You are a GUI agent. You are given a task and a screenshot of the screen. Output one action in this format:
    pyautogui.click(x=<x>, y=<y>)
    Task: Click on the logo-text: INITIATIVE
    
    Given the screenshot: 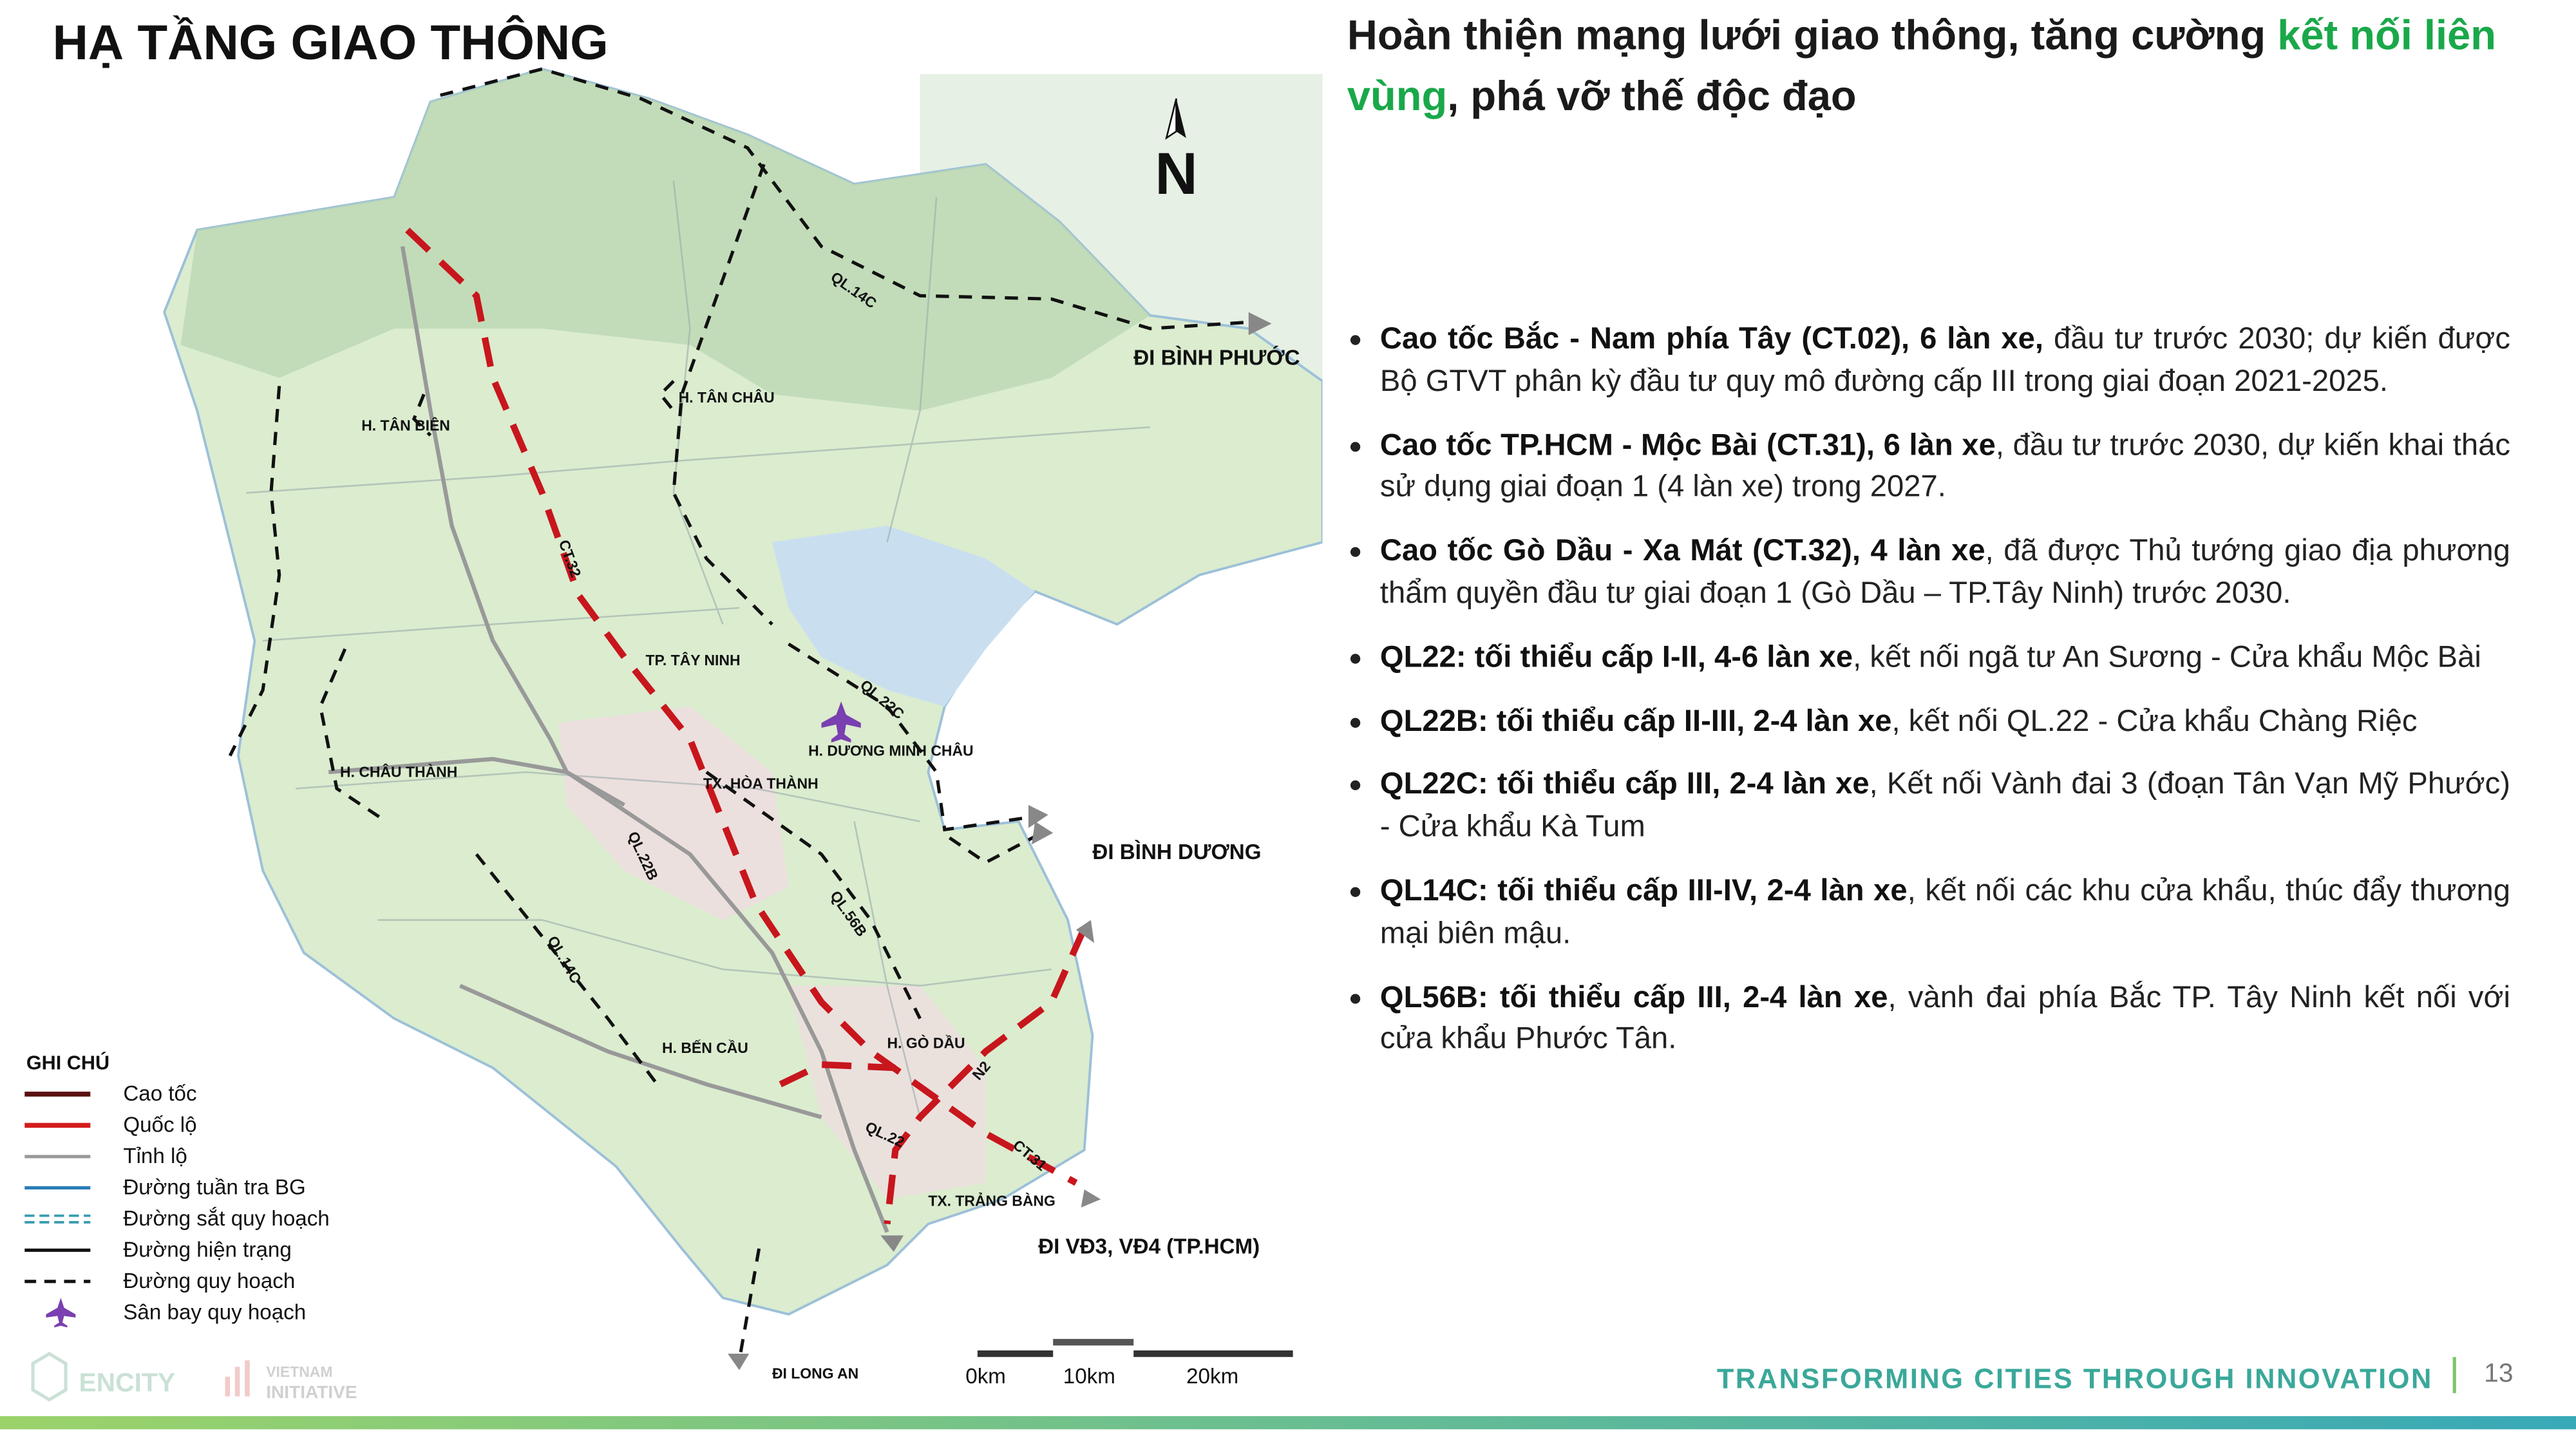 What is the action you would take?
    pyautogui.click(x=311, y=1392)
    